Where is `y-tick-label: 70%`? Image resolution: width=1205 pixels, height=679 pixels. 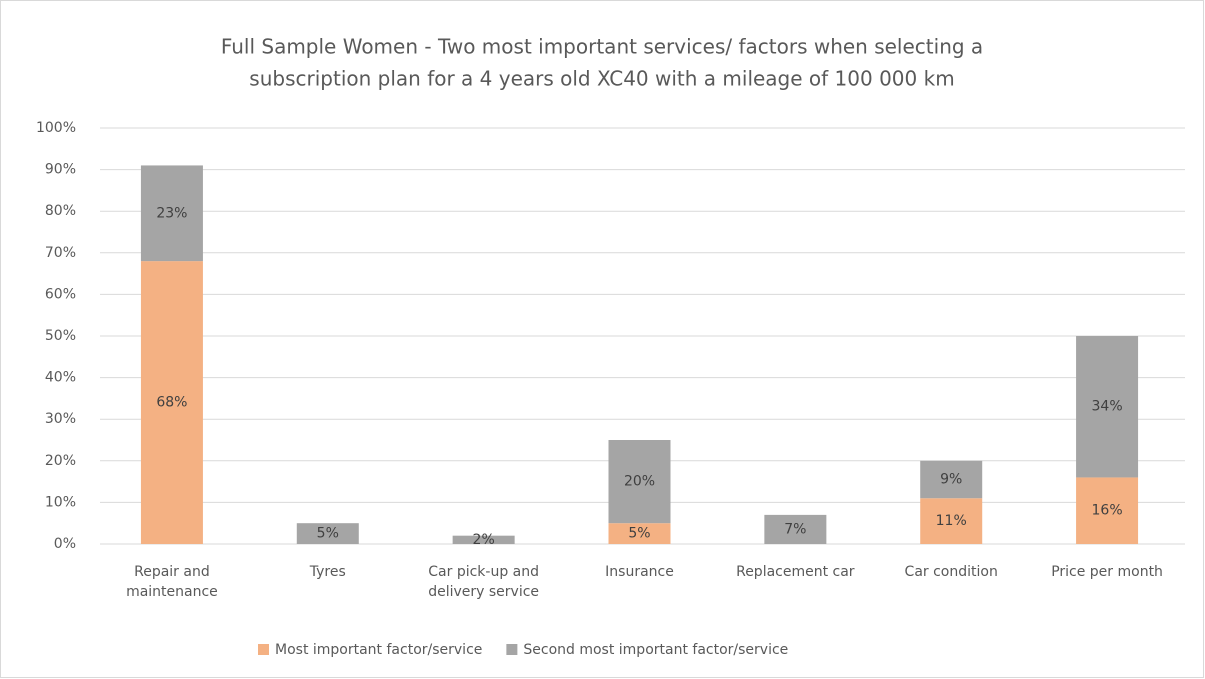 y-tick-label: 70% is located at coordinates (60, 253).